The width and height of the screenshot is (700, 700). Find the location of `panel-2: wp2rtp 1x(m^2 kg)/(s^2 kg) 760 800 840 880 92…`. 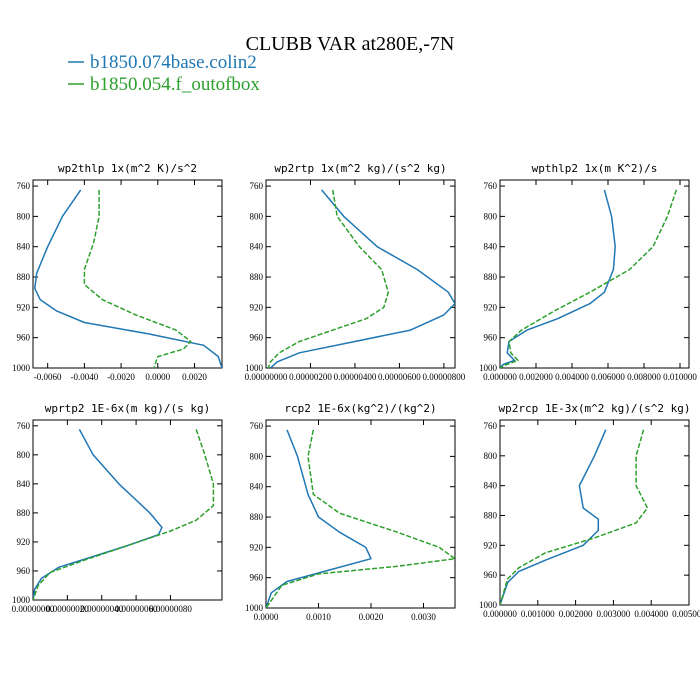

panel-2: wp2rtp 1x(m^2 kg)/(s^2 kg) 760 800 840 880 92… is located at coordinates (355, 272).